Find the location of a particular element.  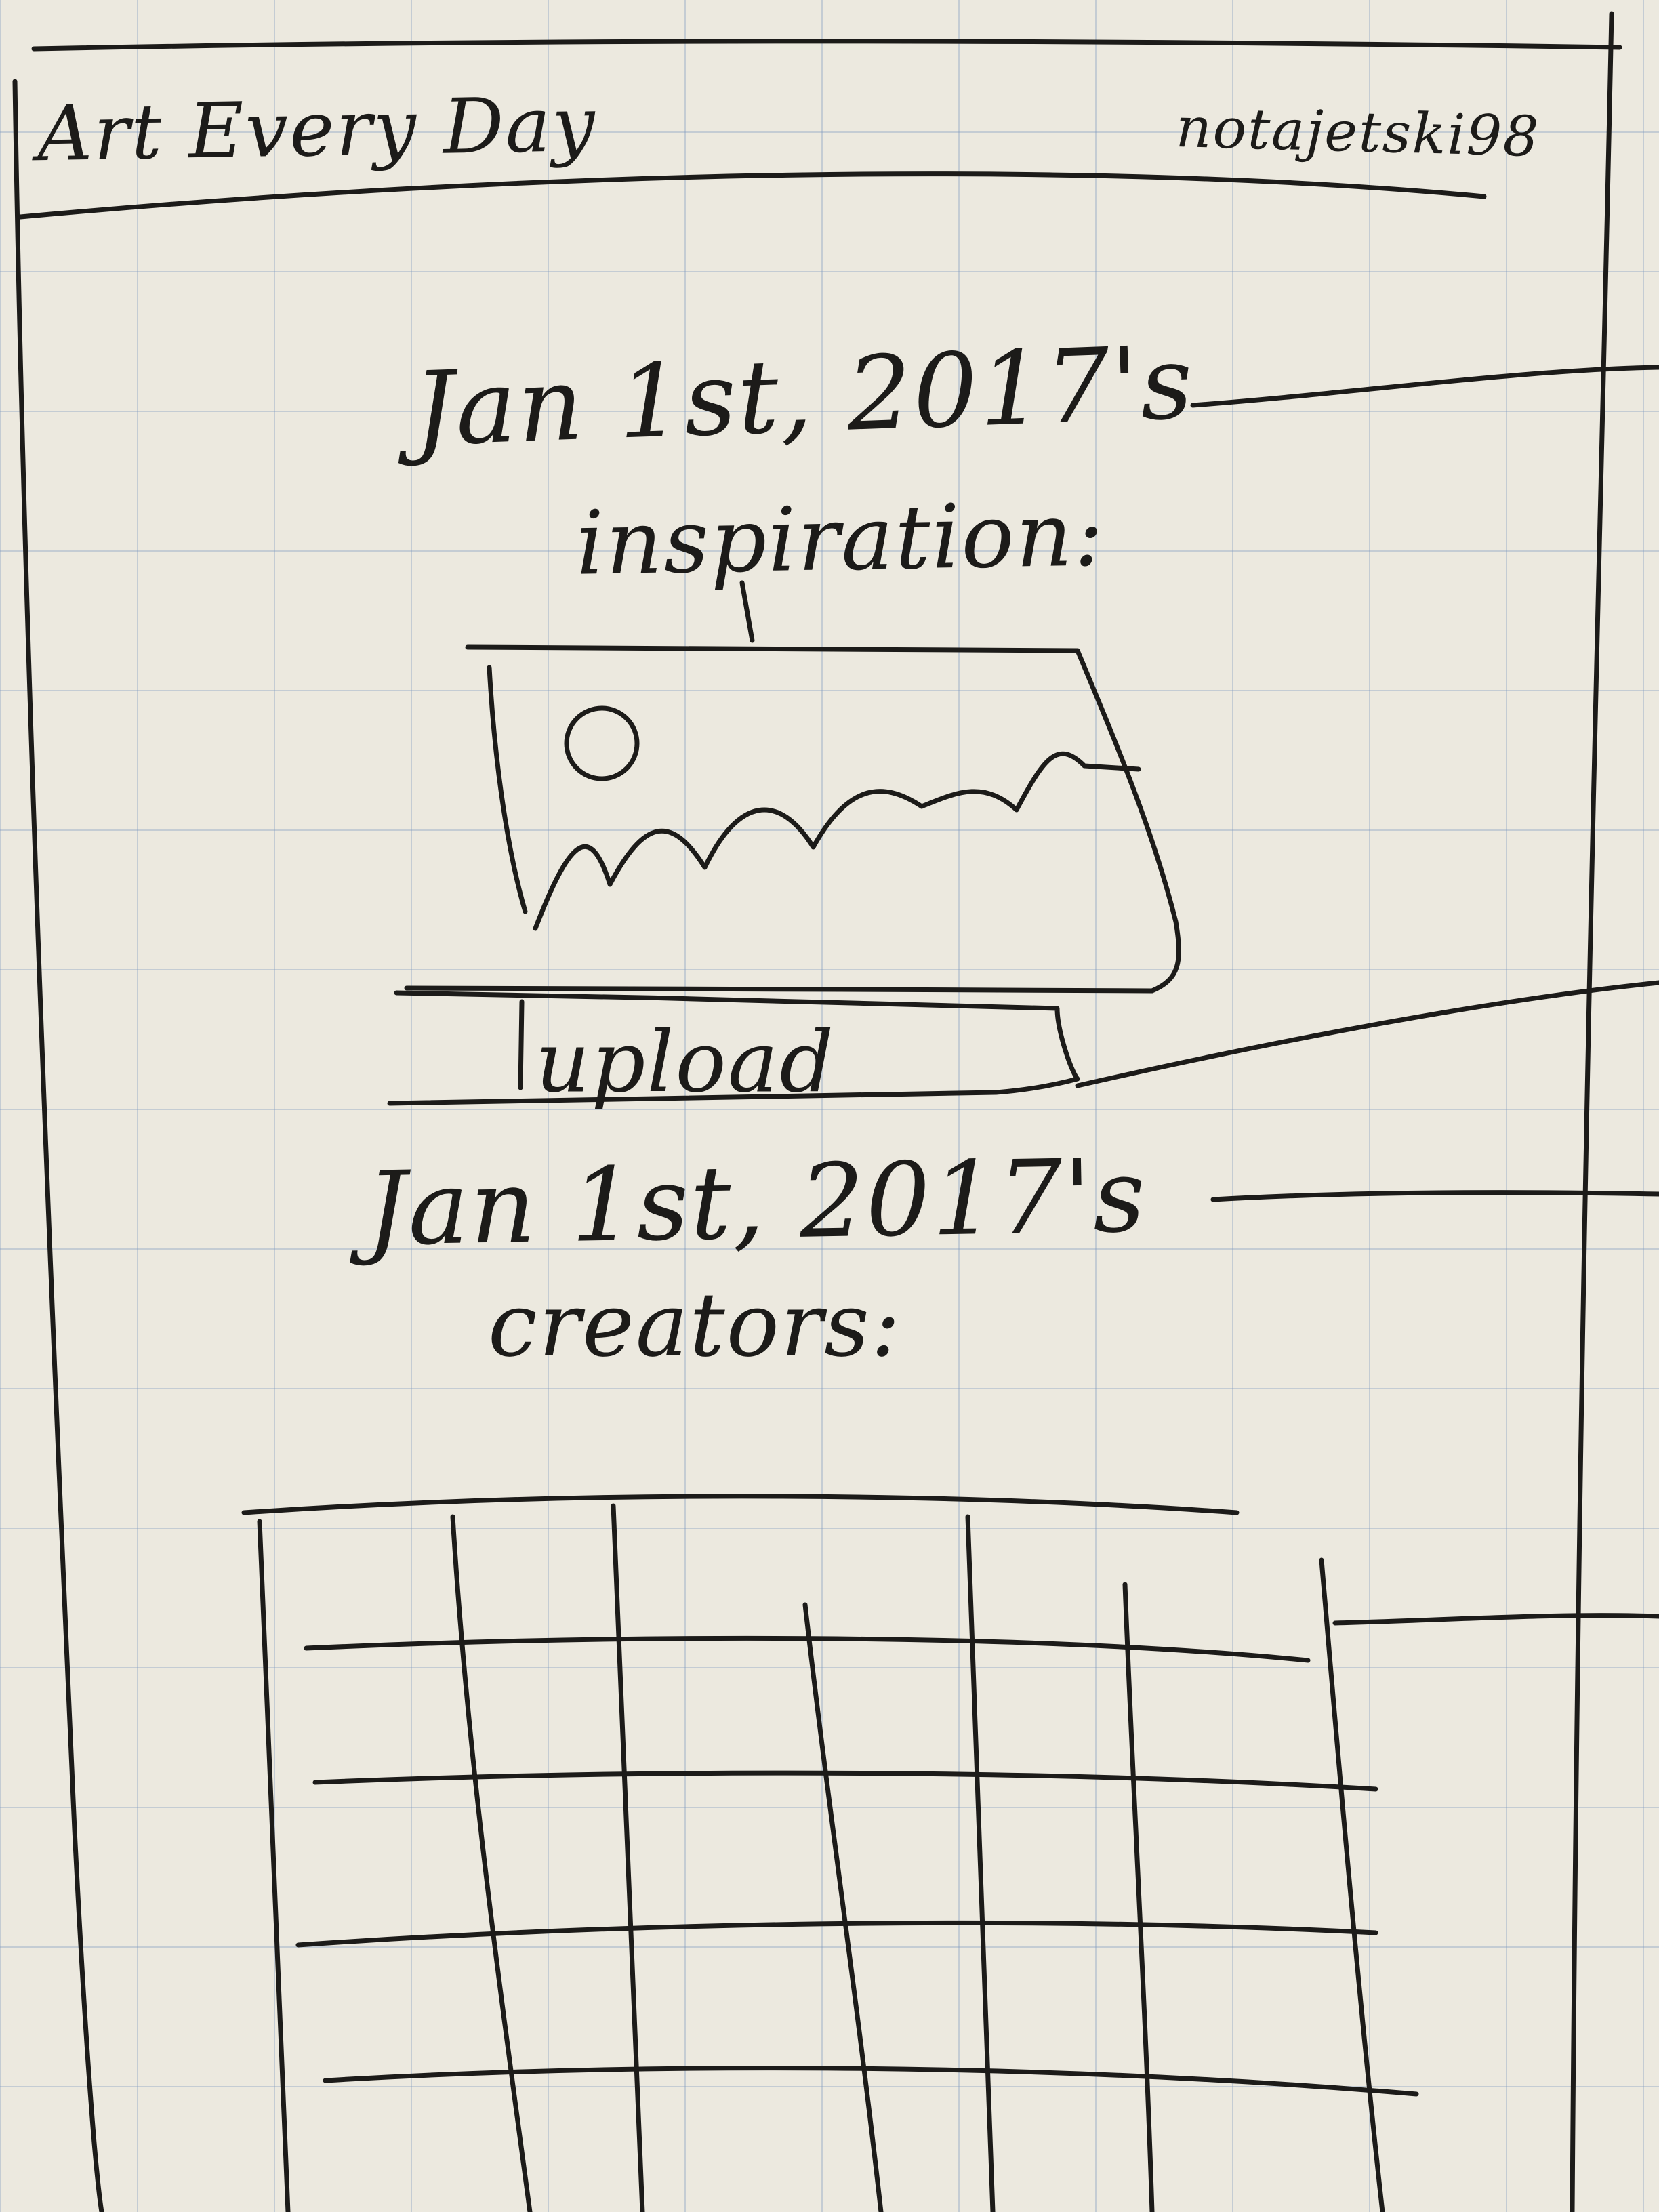

page-left-border is located at coordinates (58, 1145).